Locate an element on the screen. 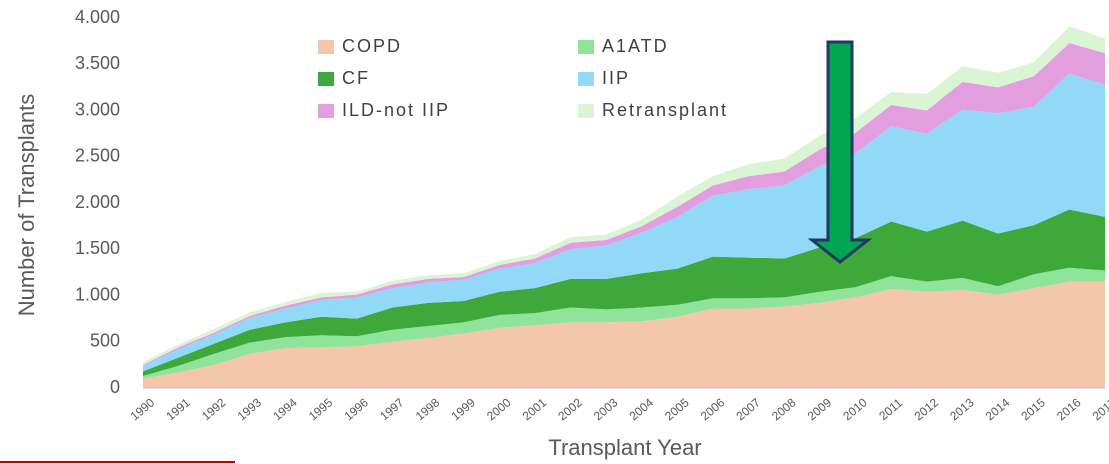  x-tick-label: 1992 is located at coordinates (214, 409).